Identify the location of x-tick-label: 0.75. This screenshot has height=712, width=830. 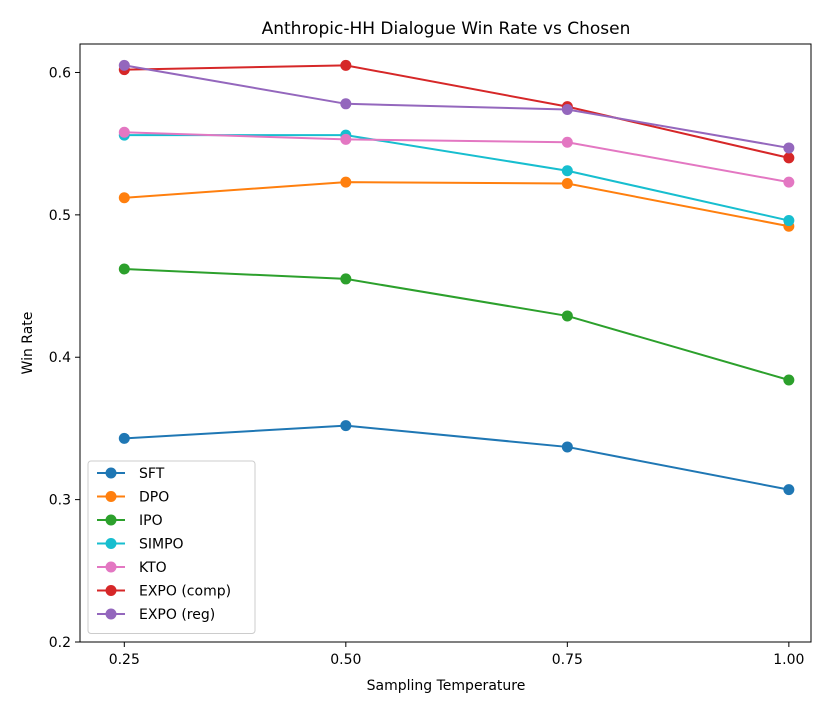
(567, 660).